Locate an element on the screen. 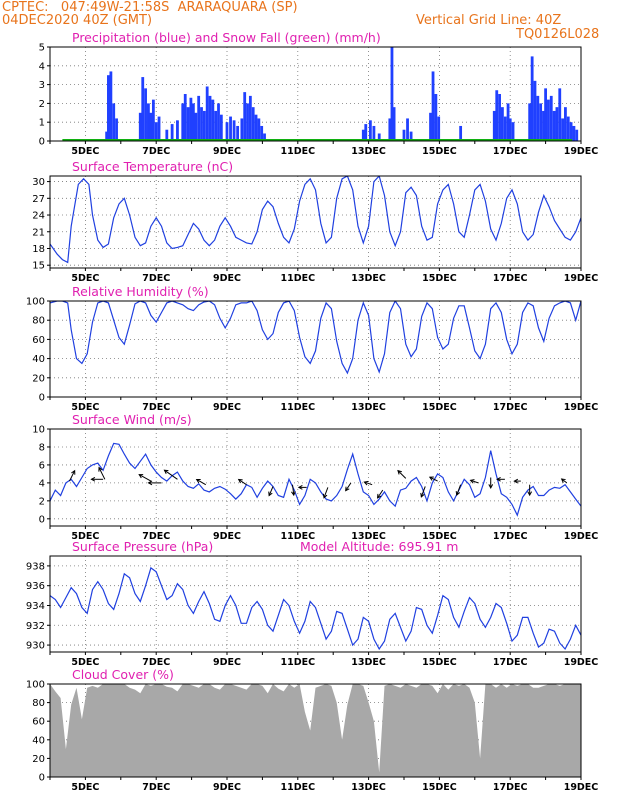 This screenshot has width=618, height=800. temperature-frame is located at coordinates (315, 222).